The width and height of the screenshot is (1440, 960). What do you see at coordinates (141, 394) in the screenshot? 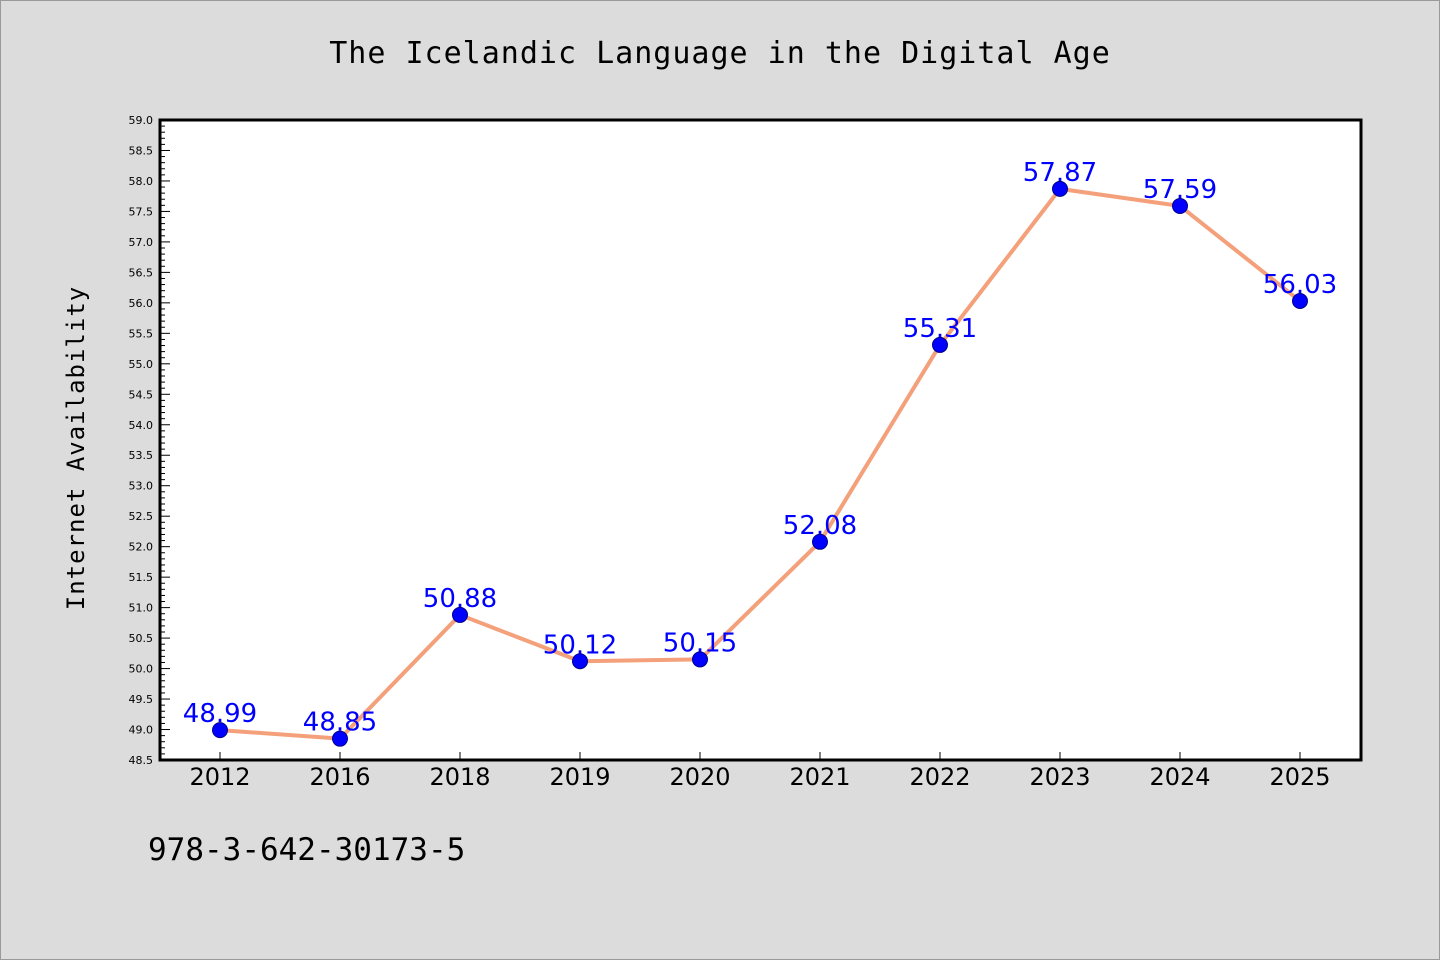
I see `y-tick-label: 54.5` at bounding box center [141, 394].